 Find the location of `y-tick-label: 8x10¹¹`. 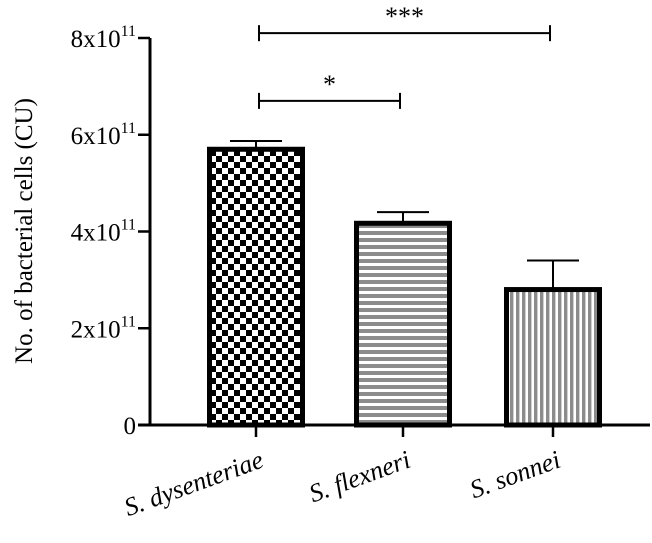

y-tick-label: 8x10¹¹ is located at coordinates (103, 38).